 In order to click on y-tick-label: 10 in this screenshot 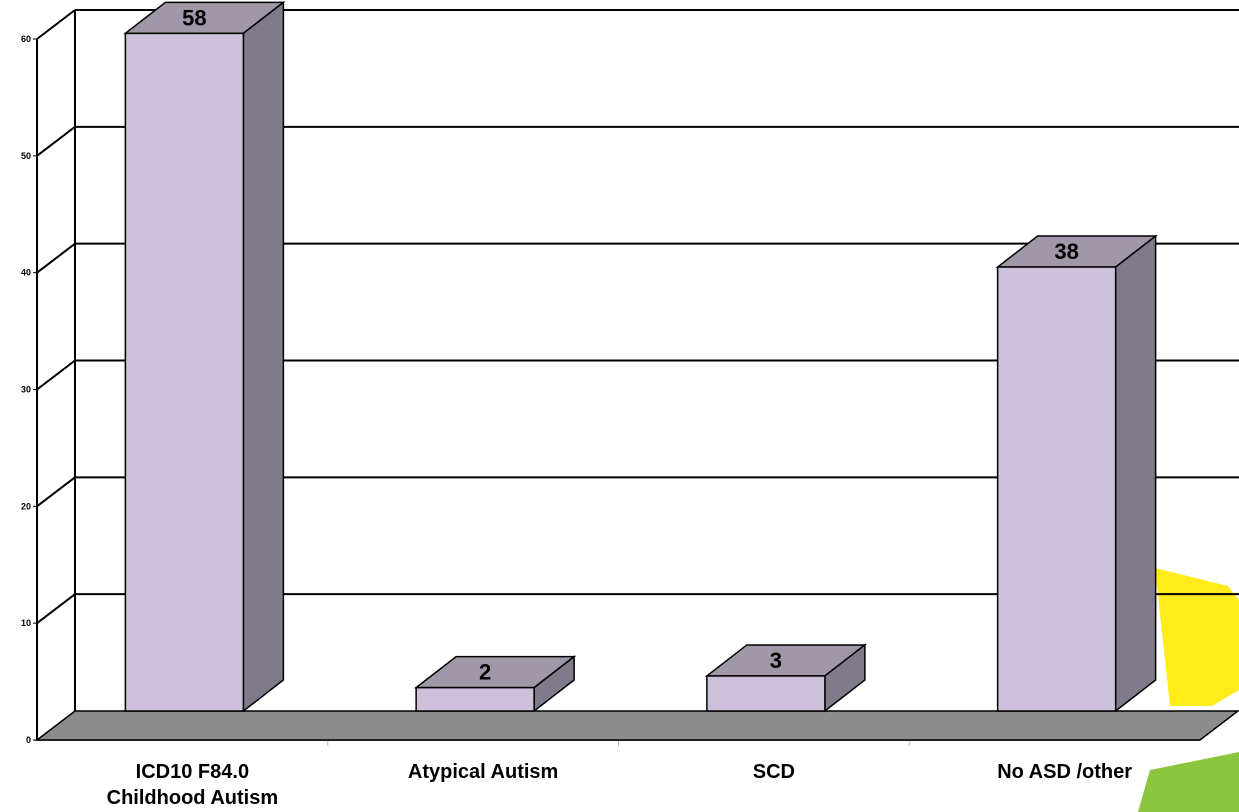, I will do `click(26, 623)`.